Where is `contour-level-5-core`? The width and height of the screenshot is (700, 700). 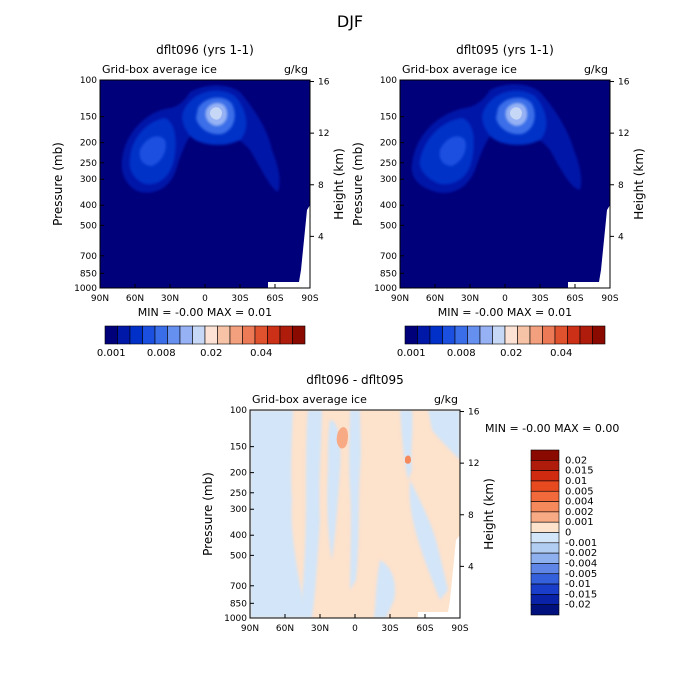
contour-level-5-core is located at coordinates (216, 113).